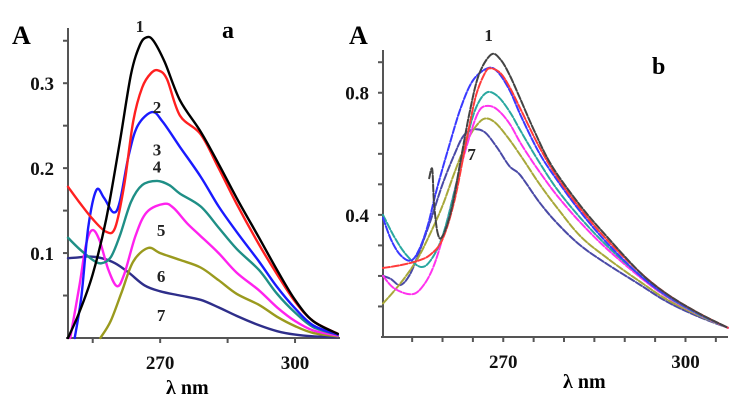 Image resolution: width=750 pixels, height=403 pixels. Describe the element at coordinates (357, 94) in the screenshot. I see `y-tick-label: 0.8` at that location.